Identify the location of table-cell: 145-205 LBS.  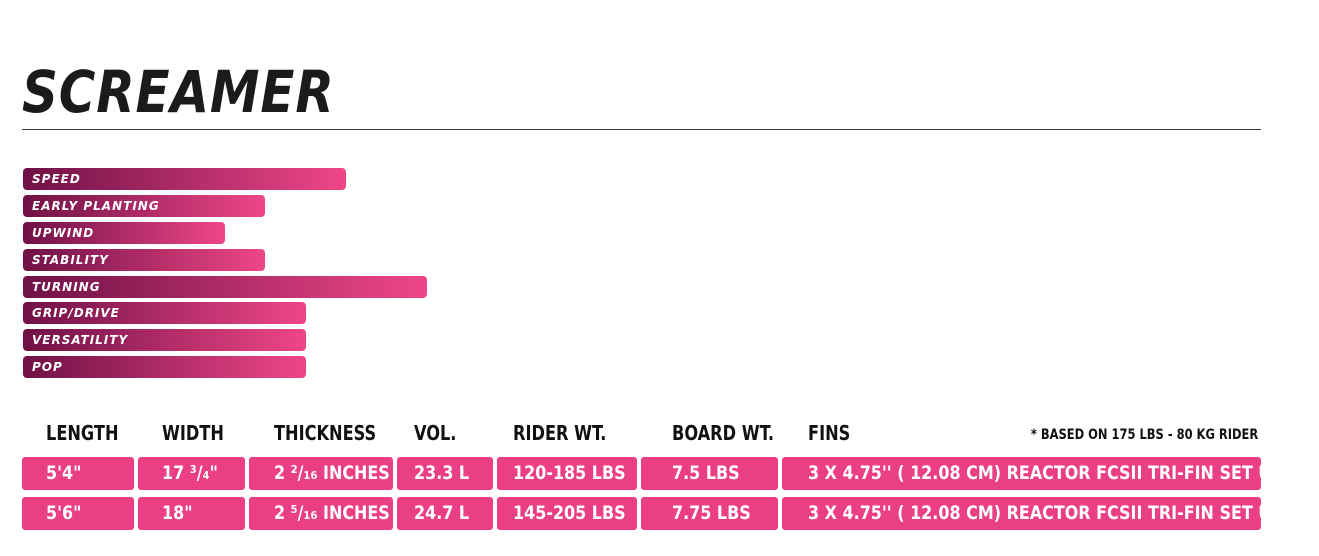
(567, 513).